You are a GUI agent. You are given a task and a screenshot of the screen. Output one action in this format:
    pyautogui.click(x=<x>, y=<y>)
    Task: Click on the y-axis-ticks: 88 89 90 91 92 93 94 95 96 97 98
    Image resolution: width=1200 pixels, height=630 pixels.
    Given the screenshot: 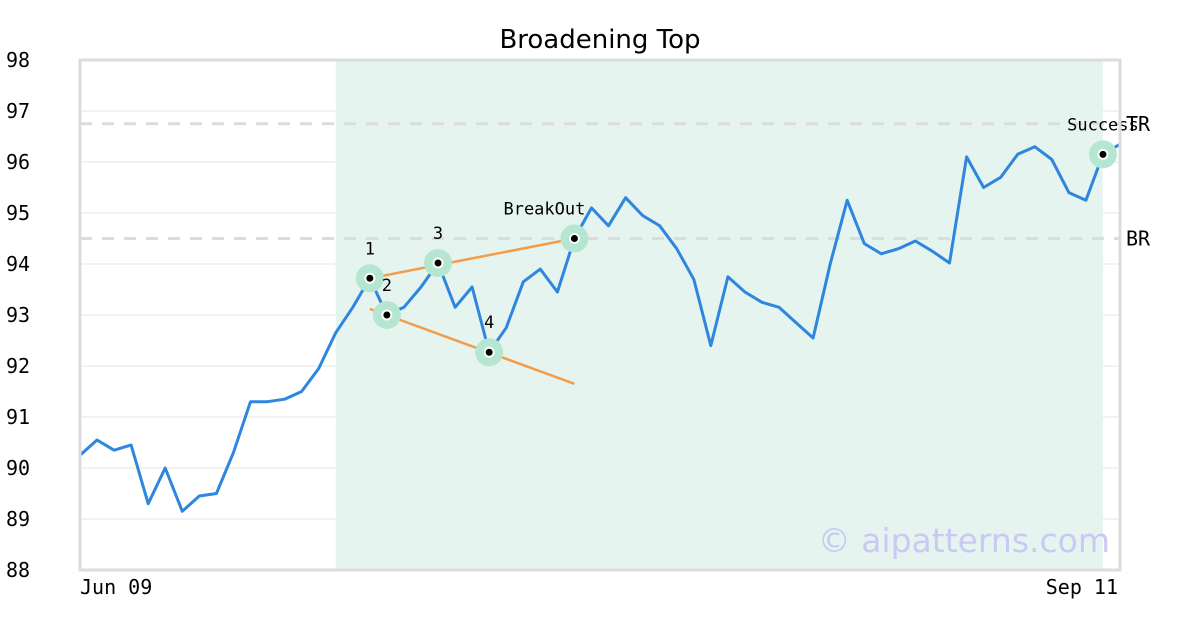 What is the action you would take?
    pyautogui.click(x=18, y=315)
    